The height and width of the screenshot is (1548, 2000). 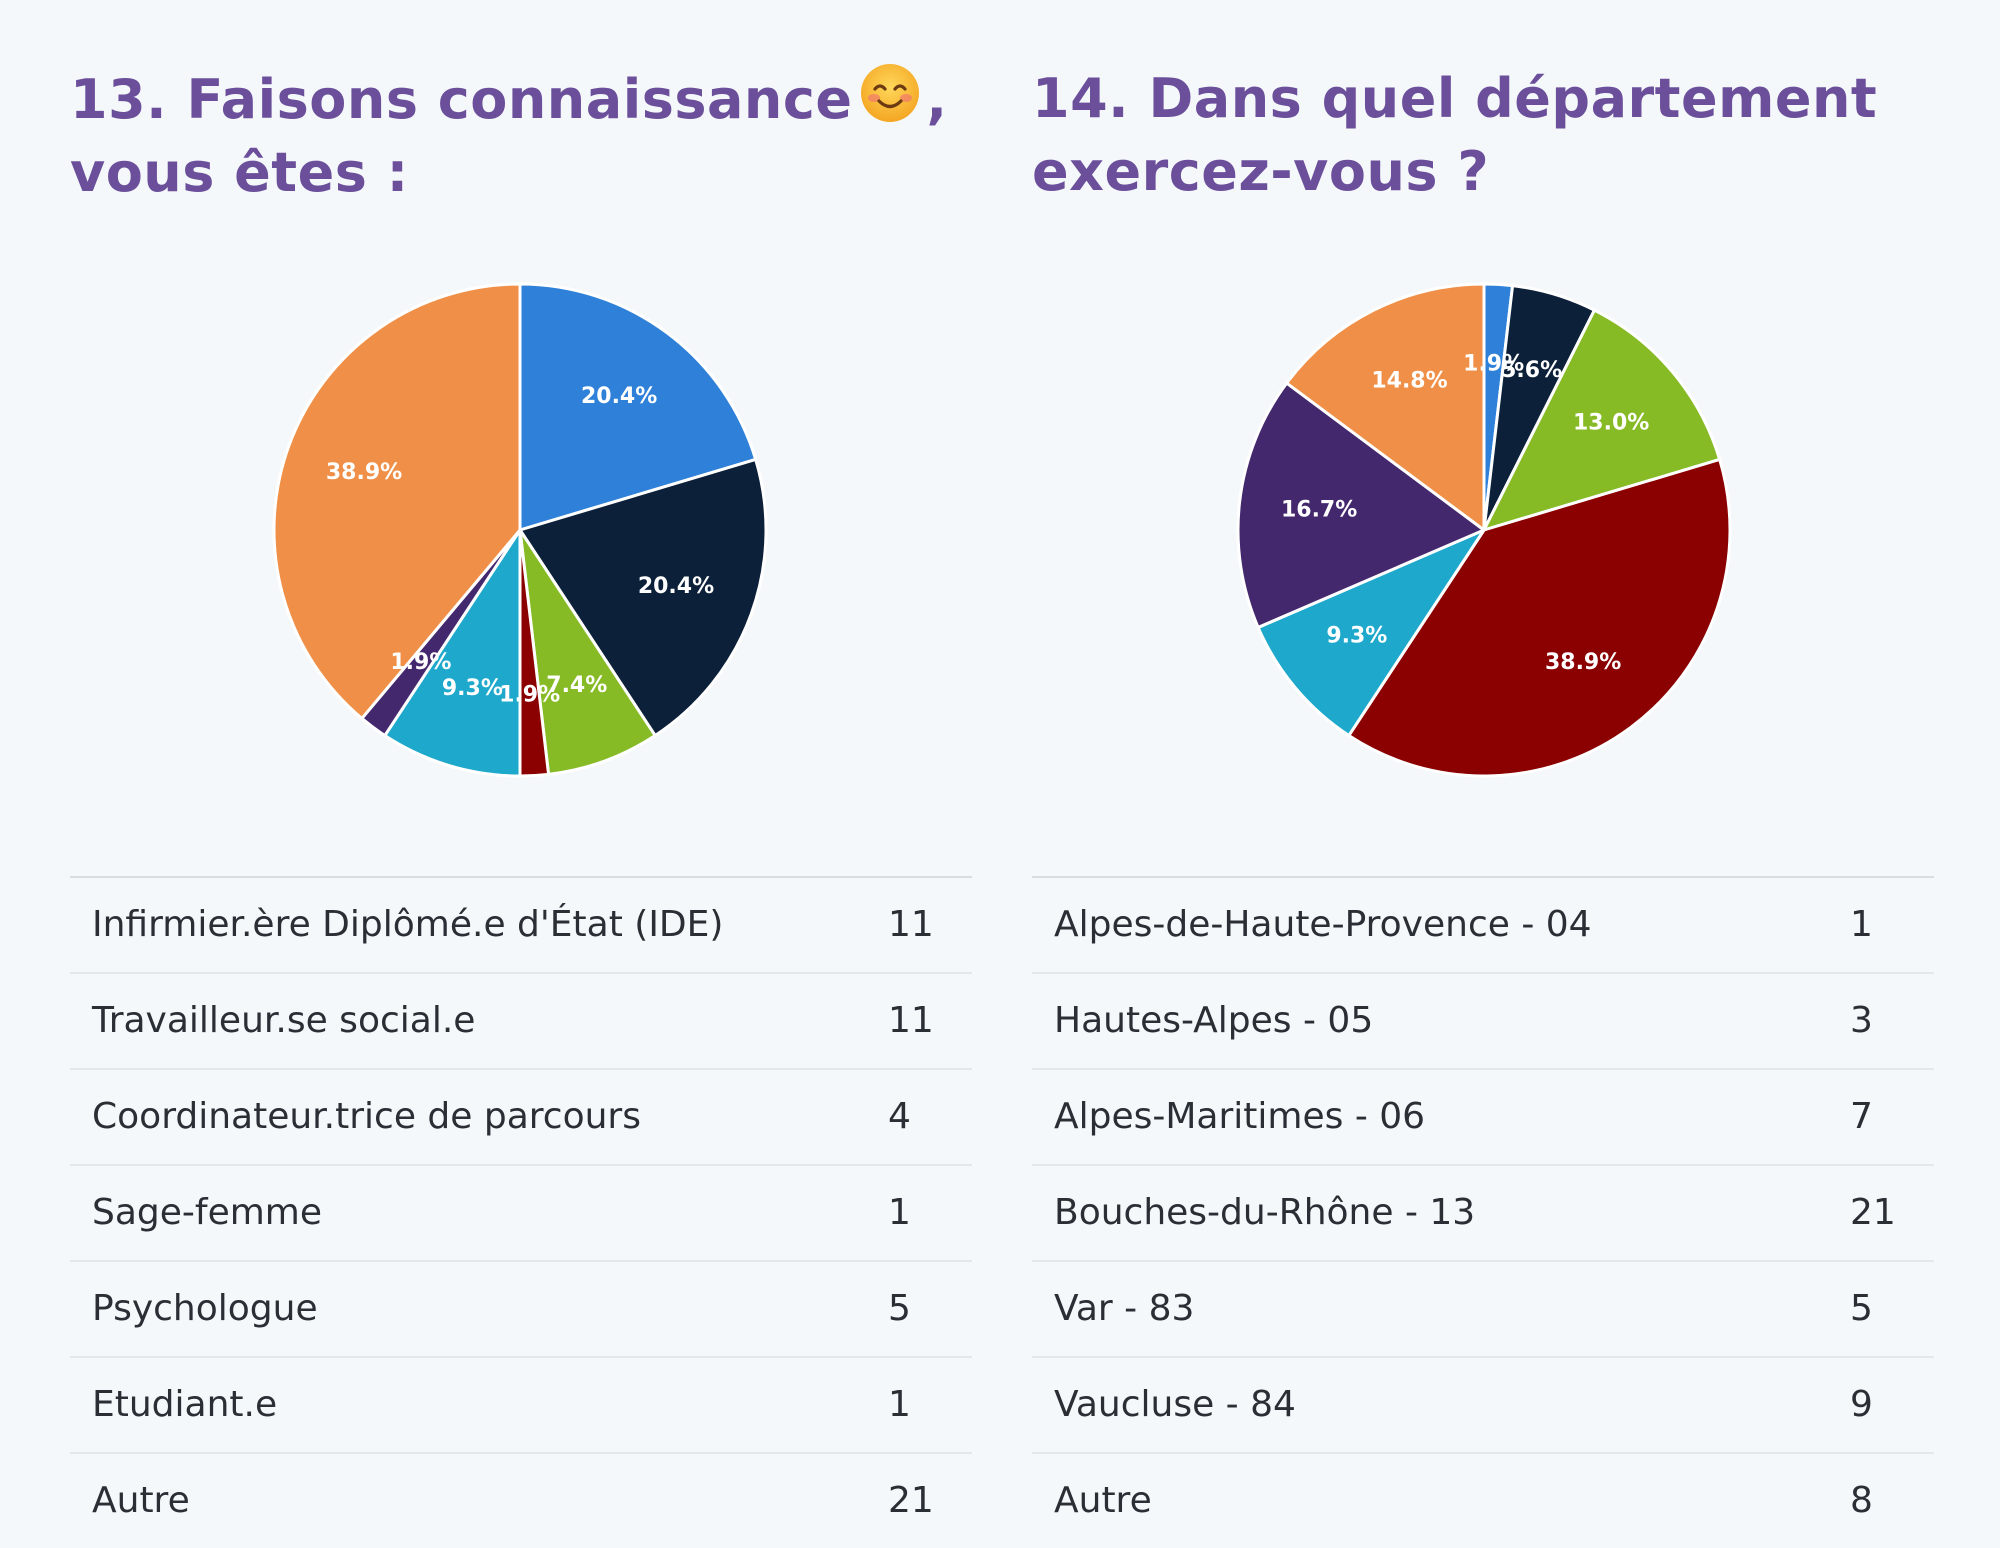 I want to click on title-line-2: vous êtes :, so click(x=239, y=172).